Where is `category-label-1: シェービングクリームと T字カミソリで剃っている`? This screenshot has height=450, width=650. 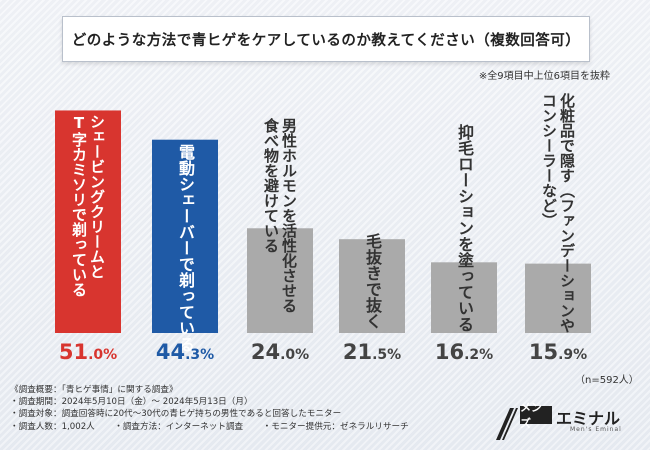 category-label-1: シェービングクリームと T字カミソリで剃っている is located at coordinates (88, 205).